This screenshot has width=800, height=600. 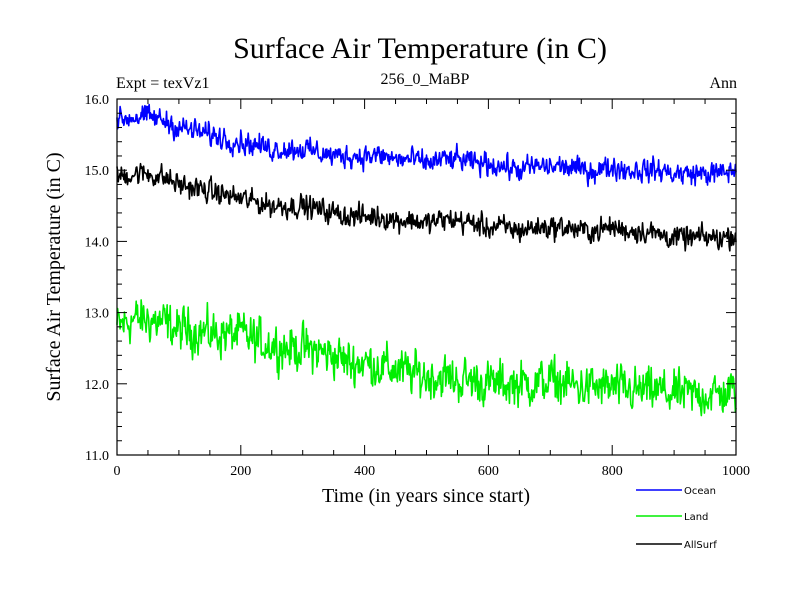 I want to click on series-line-allsurf, so click(x=426, y=207).